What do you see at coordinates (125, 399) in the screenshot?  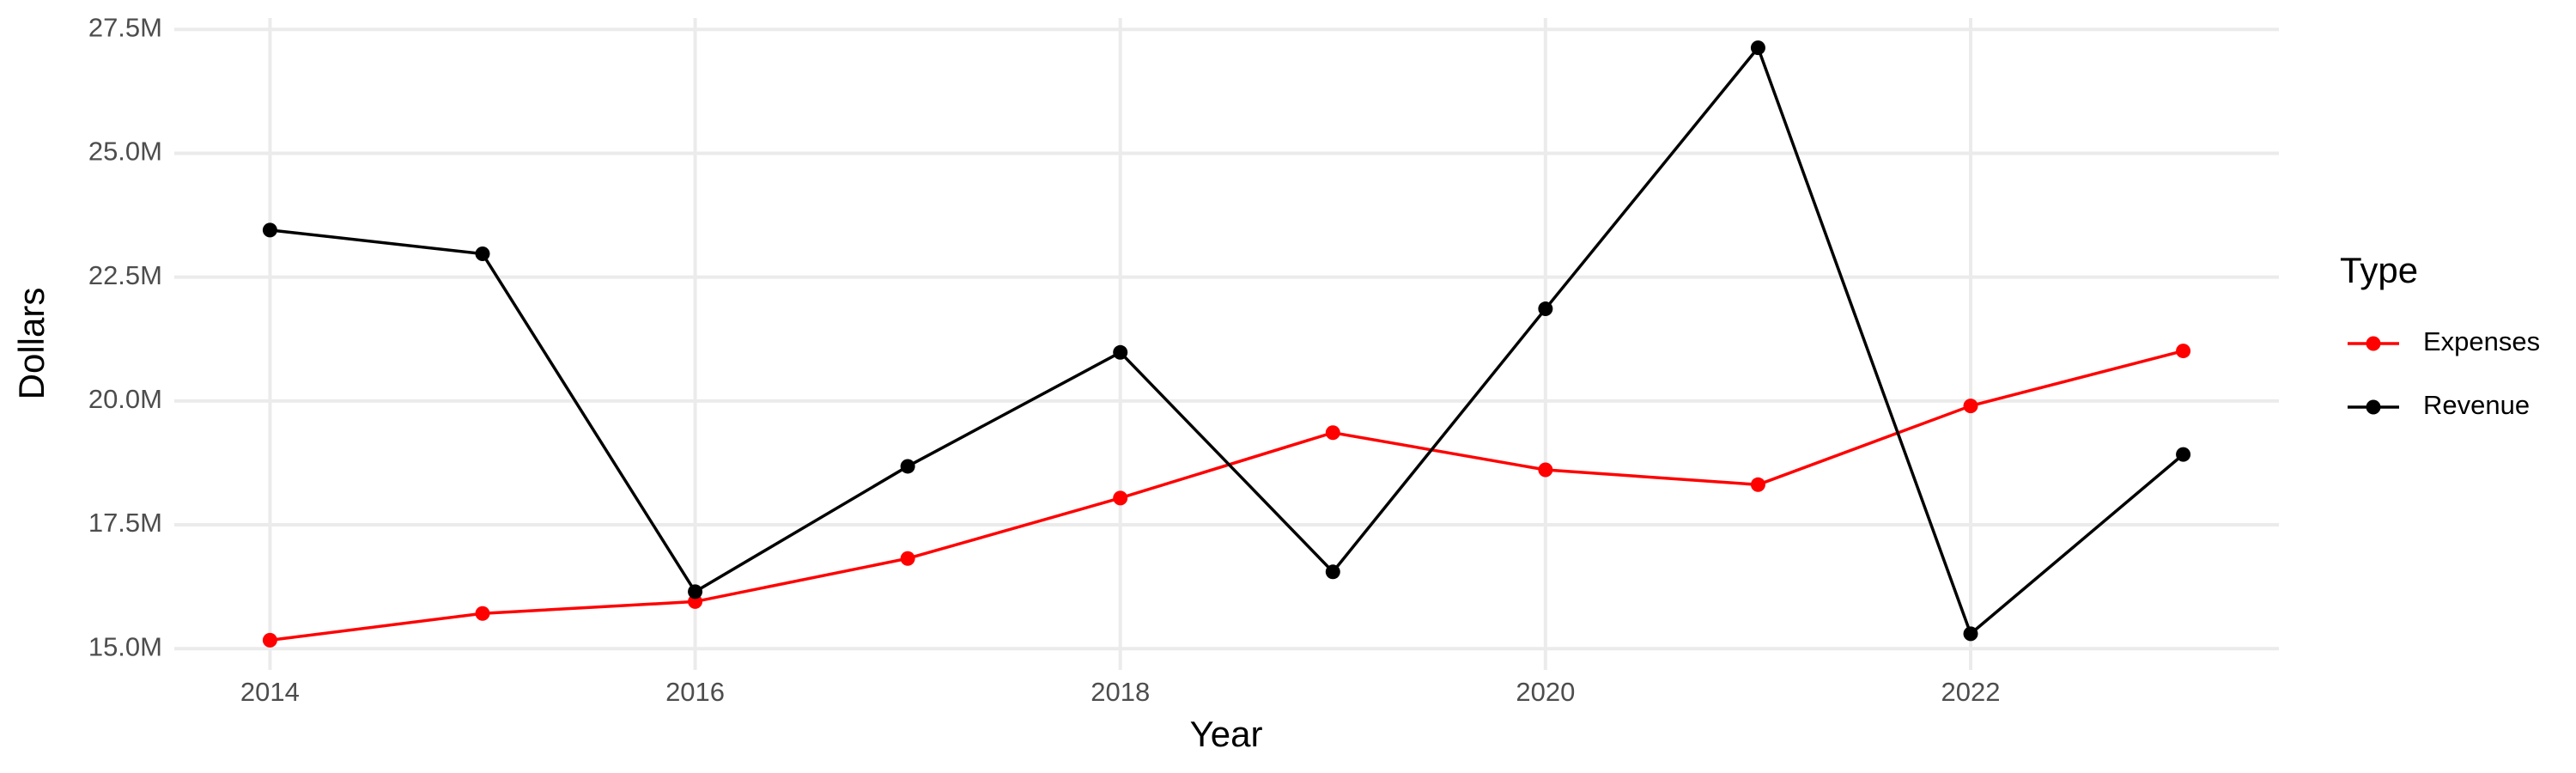 I see `y-tick-label: 20.0M` at bounding box center [125, 399].